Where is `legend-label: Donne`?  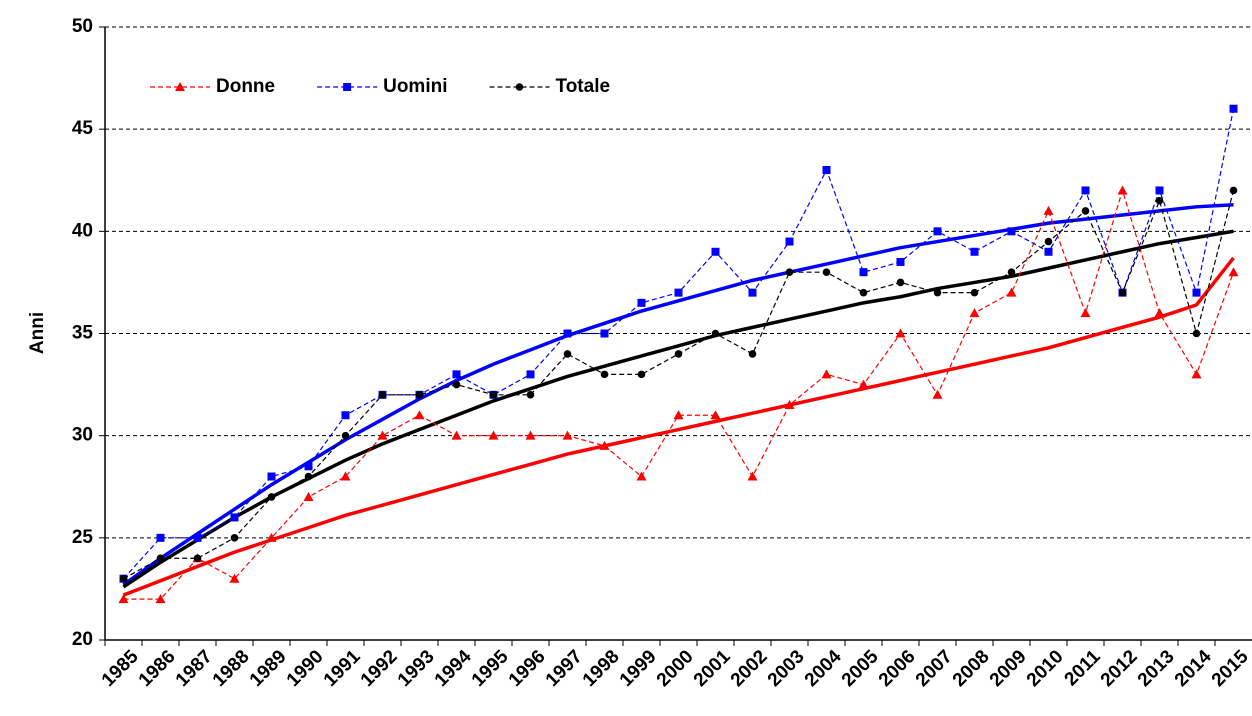 legend-label: Donne is located at coordinates (245, 86).